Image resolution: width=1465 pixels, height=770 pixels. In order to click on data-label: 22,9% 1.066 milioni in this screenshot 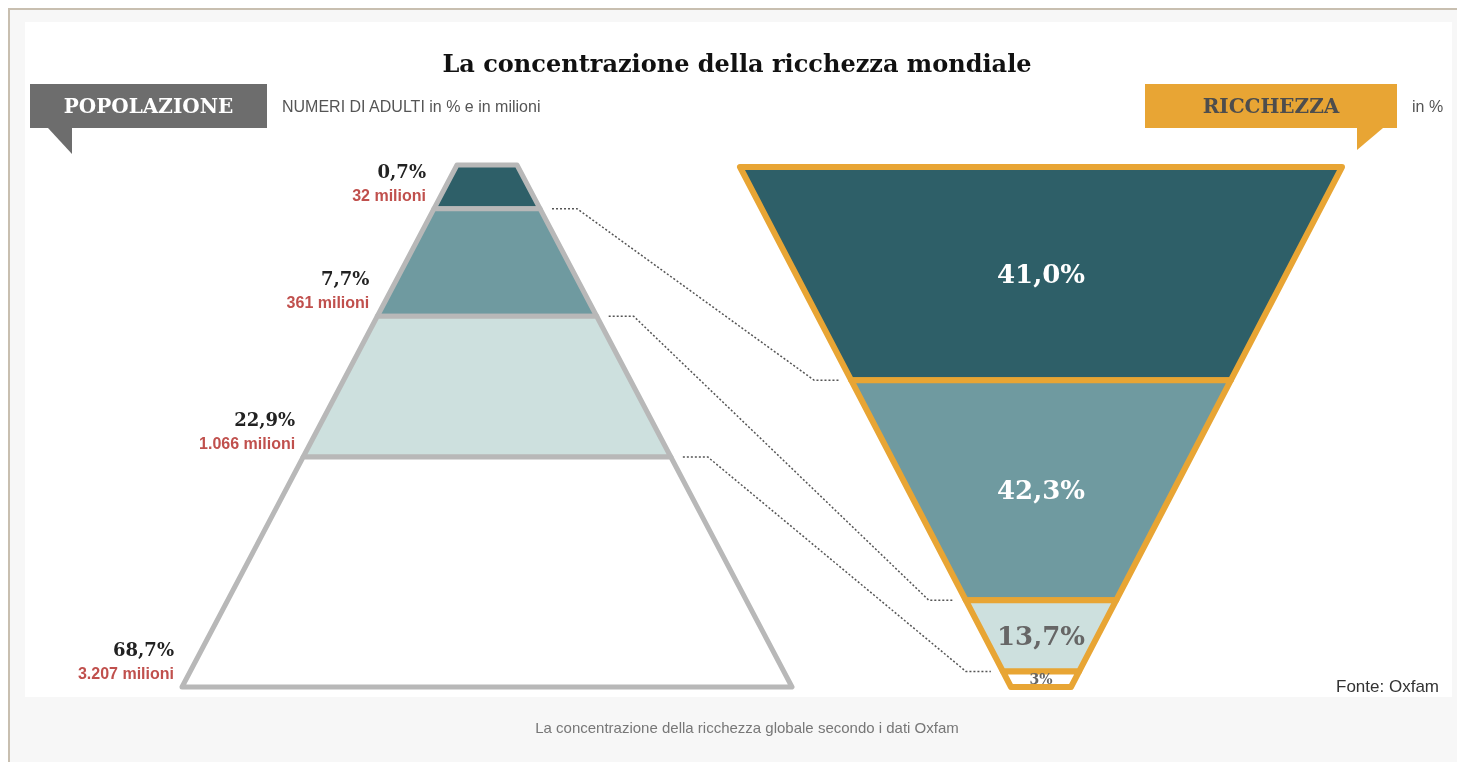, I will do `click(247, 431)`.